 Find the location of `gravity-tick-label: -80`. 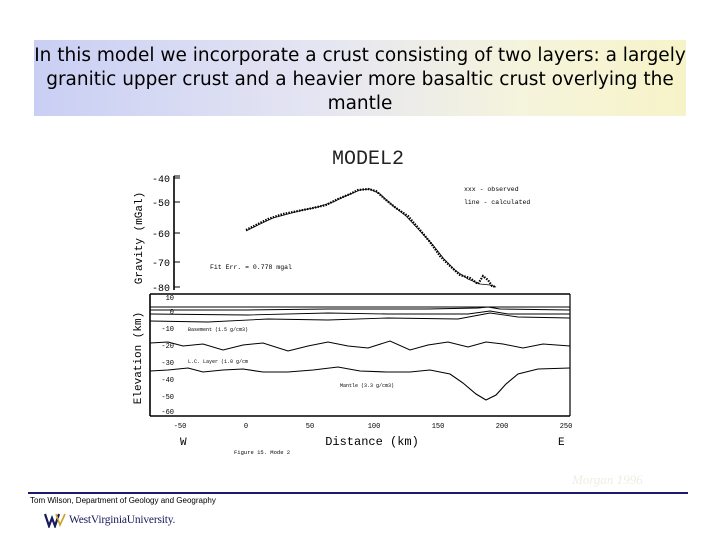

gravity-tick-label: -80 is located at coordinates (161, 289).